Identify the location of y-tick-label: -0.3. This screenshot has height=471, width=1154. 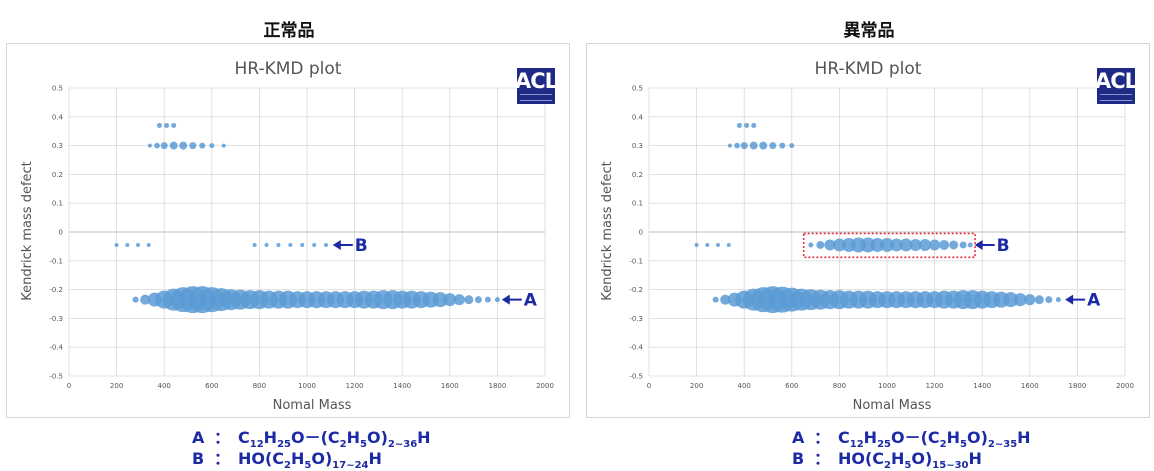
(636, 319).